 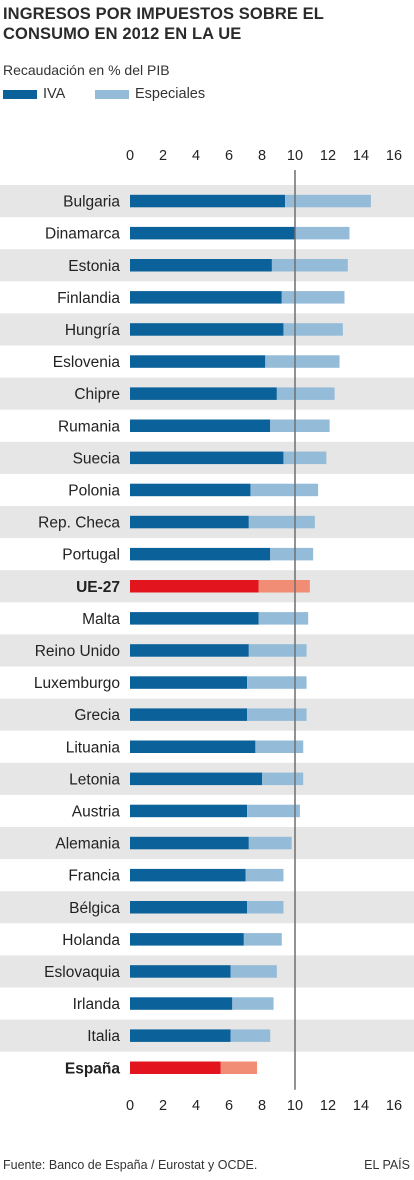 I want to click on legend: IVA Especiales, so click(x=203, y=95).